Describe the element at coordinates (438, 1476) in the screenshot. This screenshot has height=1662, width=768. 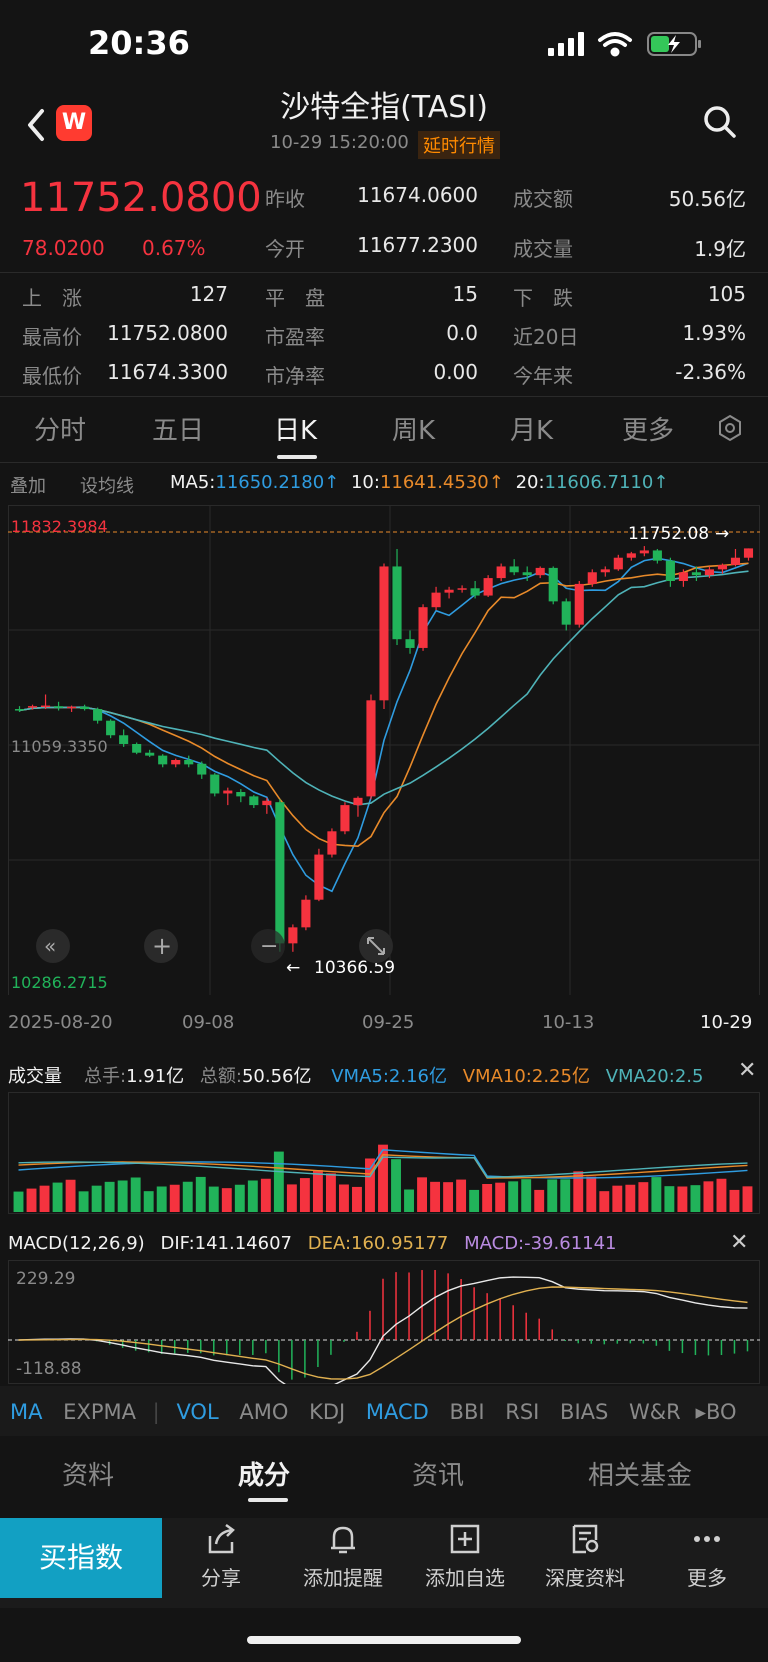
I see `tab-news: 资讯` at that location.